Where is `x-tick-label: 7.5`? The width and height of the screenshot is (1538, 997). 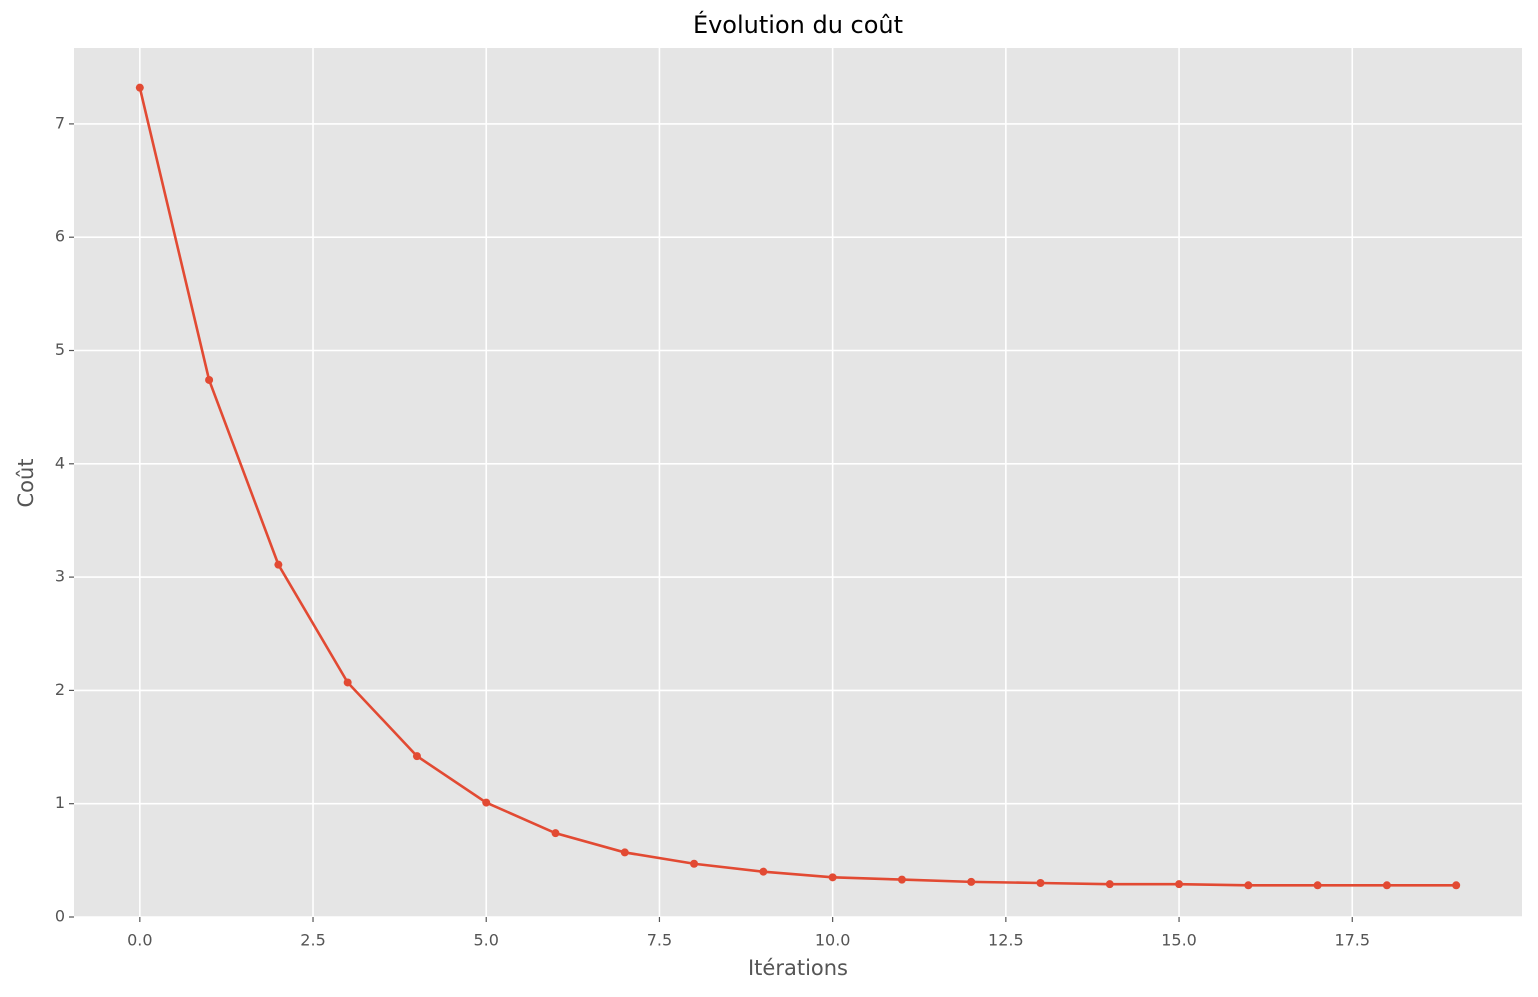
x-tick-label: 7.5 is located at coordinates (659, 940).